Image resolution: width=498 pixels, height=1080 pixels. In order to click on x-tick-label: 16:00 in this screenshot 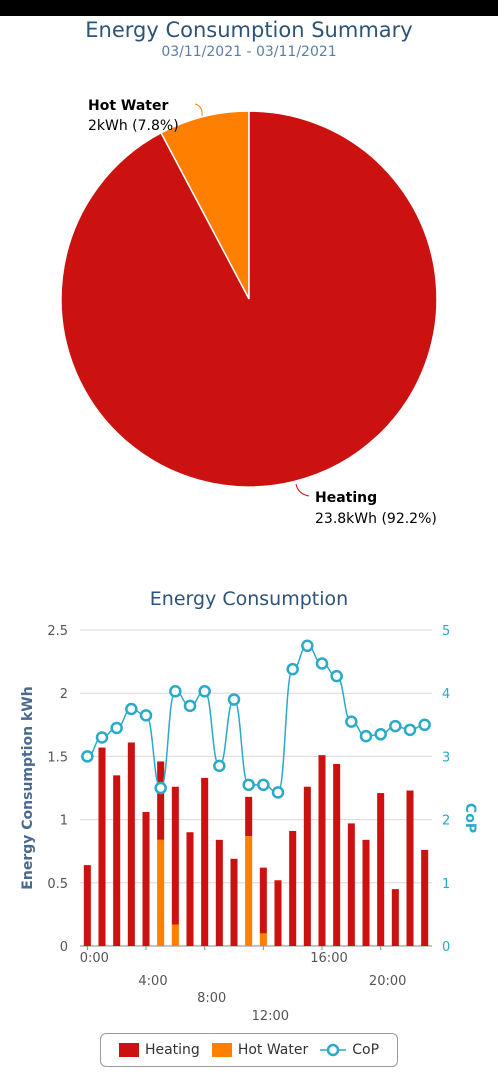, I will do `click(328, 958)`.